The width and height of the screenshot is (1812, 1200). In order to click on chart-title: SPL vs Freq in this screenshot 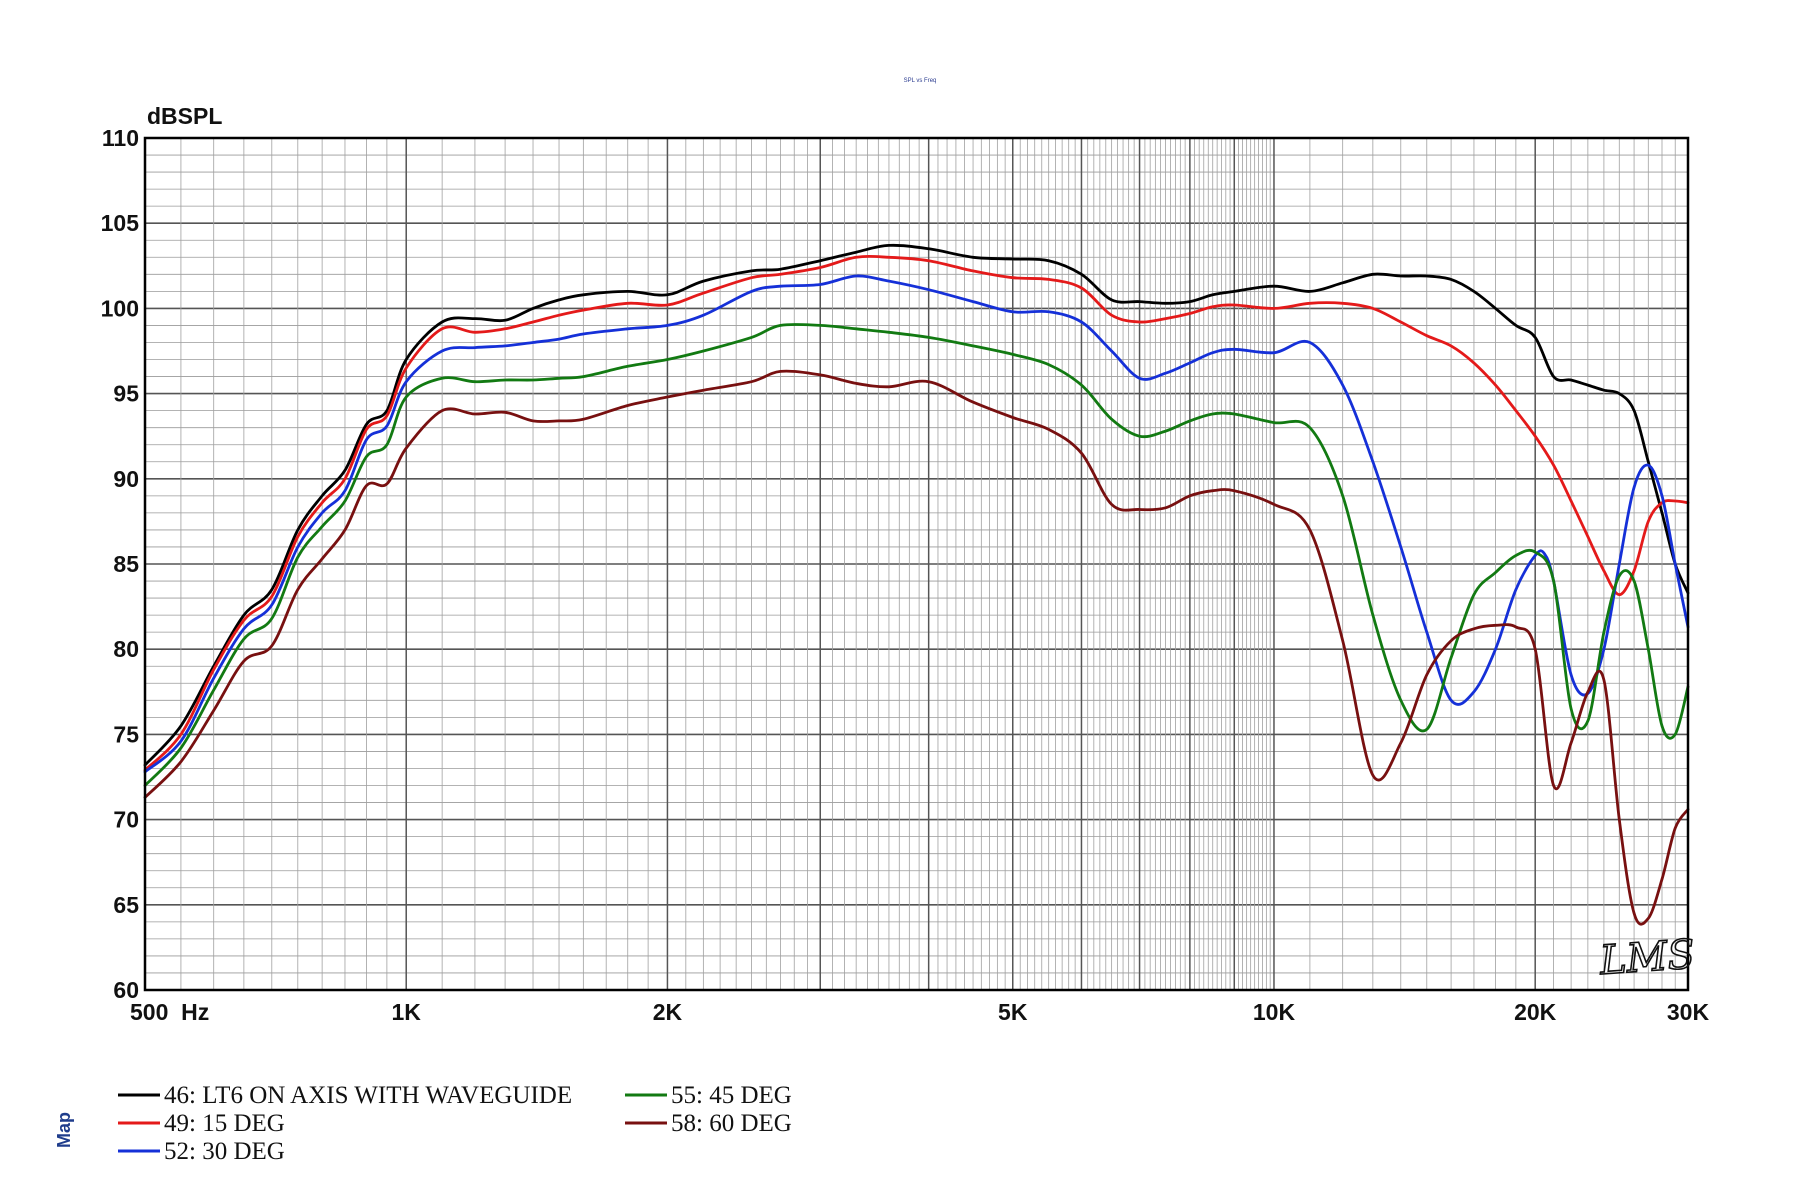, I will do `click(920, 81)`.